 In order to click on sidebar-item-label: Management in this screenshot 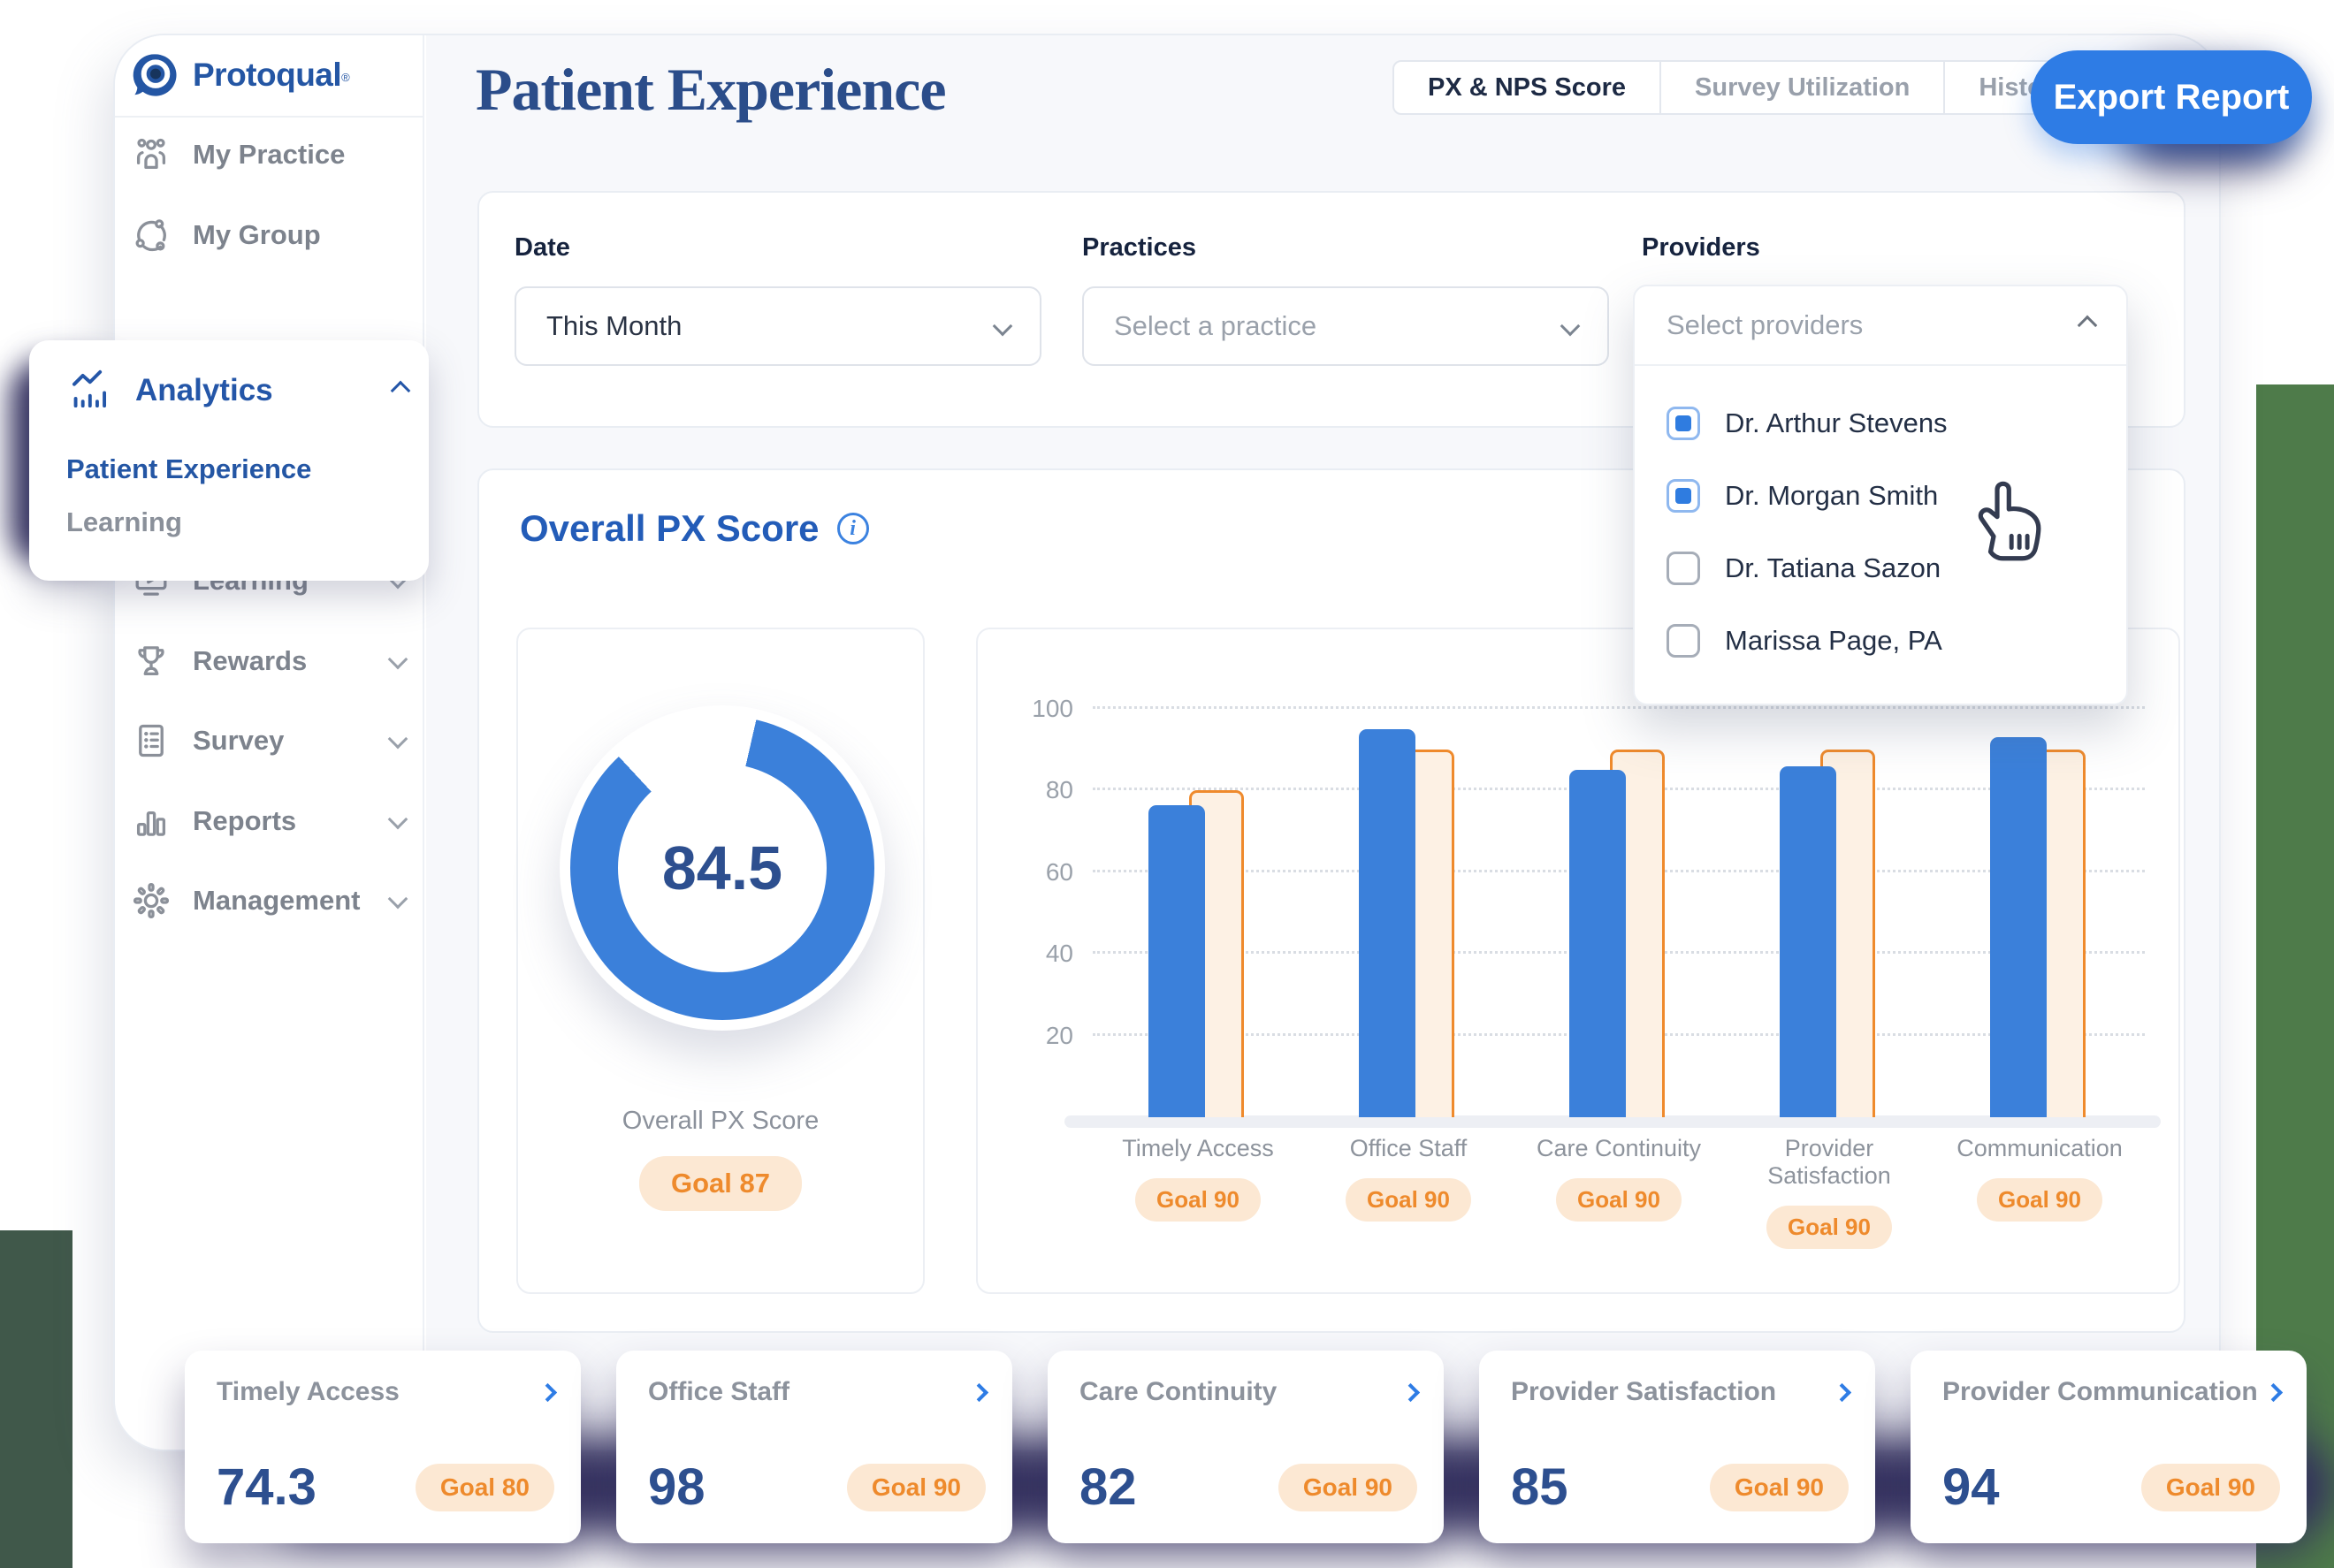, I will do `click(277, 900)`.